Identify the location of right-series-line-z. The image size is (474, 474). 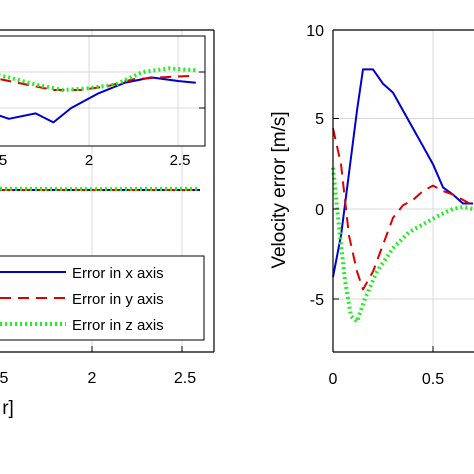
(402, 245).